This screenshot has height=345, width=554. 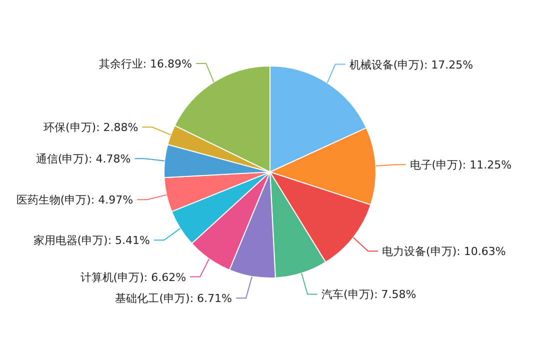 I want to click on data-label: : 11.25%, so click(x=487, y=165).